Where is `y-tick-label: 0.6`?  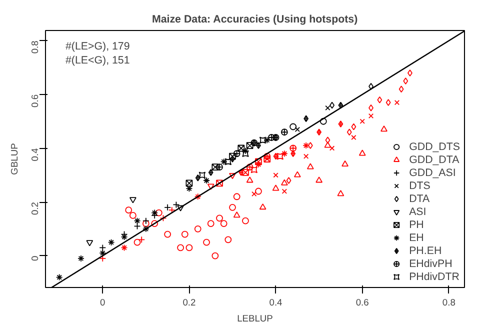
y-tick-label: 0.6 is located at coordinates (35, 101).